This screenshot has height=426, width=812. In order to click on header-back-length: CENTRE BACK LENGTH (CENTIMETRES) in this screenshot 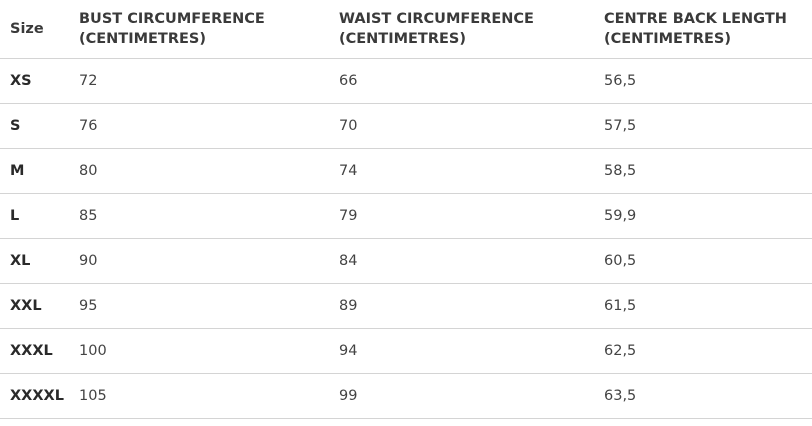, I will do `click(708, 29)`.